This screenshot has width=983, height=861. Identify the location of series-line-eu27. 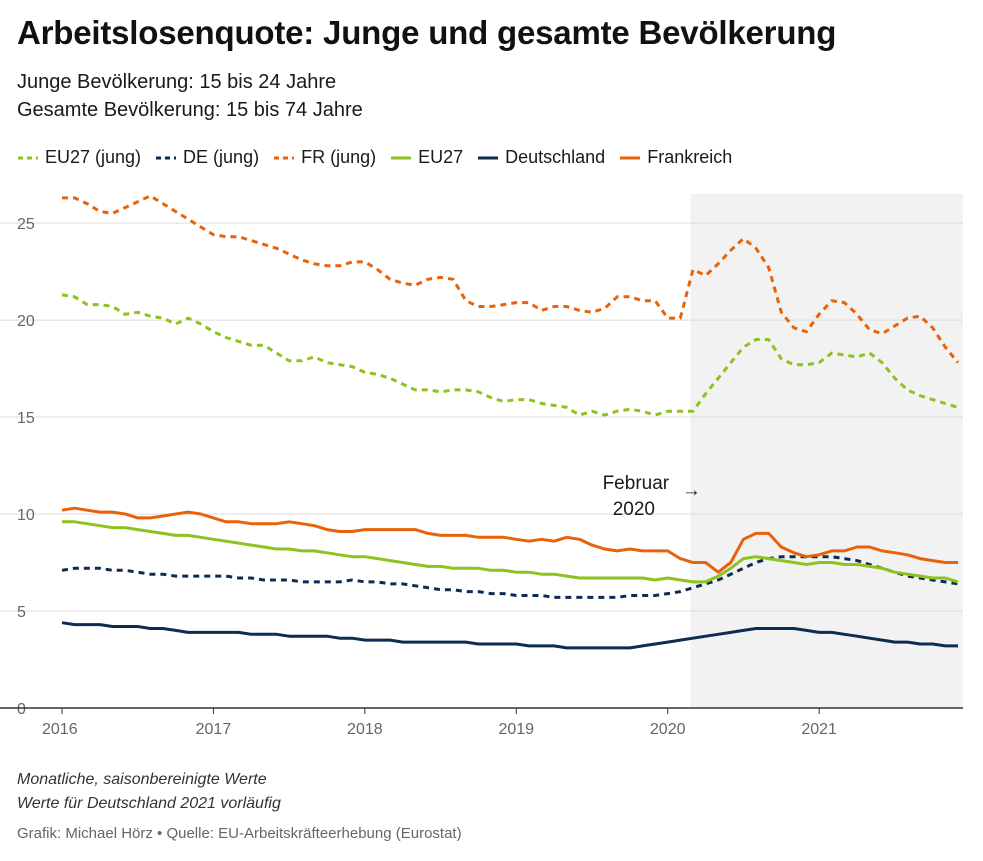
(510, 552).